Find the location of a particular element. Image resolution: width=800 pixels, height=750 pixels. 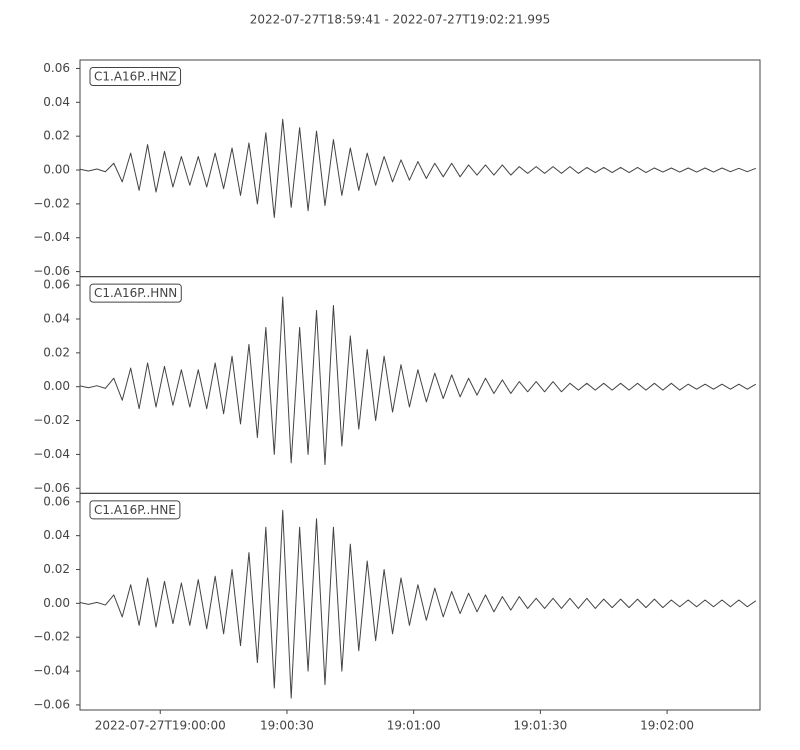

trace-label: C1.A16P..HNE is located at coordinates (135, 510).